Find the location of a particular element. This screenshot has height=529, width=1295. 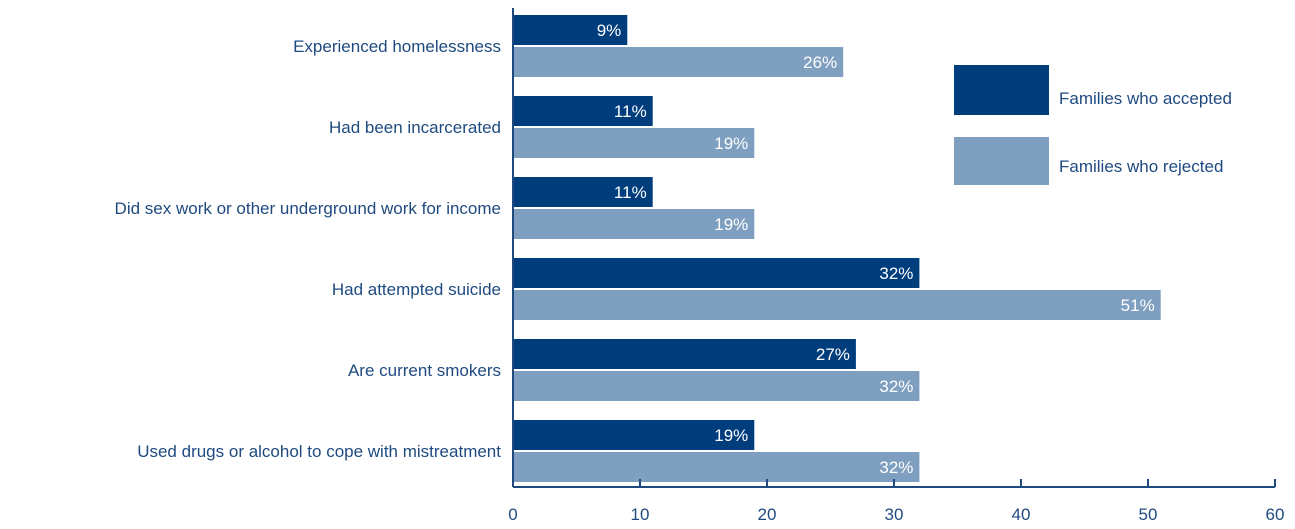

data-label-rejected-4: 32% is located at coordinates (896, 386).